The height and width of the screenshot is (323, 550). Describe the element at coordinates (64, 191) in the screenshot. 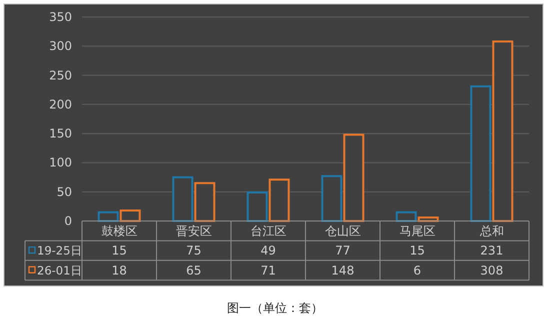

I see `y-tick-label: 50` at that location.